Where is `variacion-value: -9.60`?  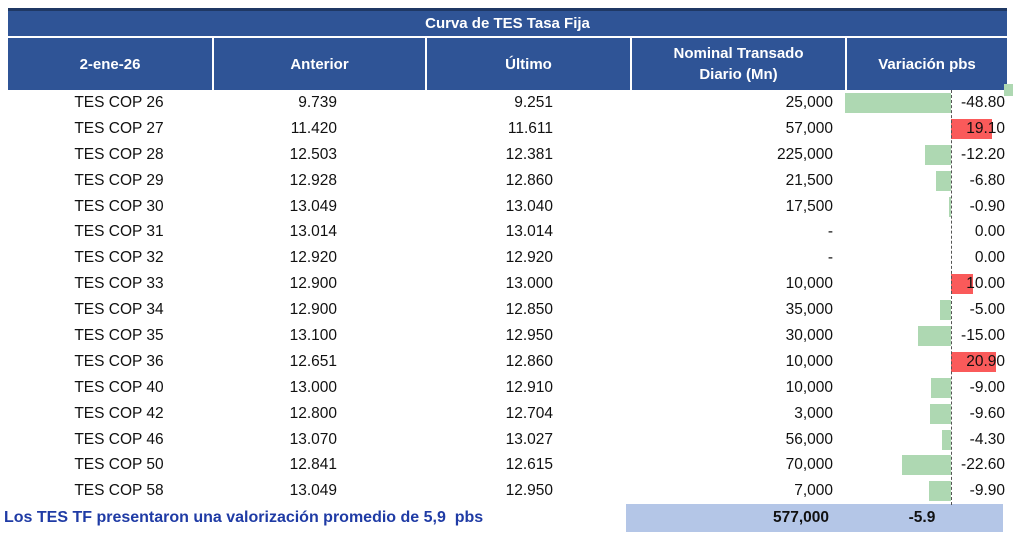 variacion-value: -9.60 is located at coordinates (987, 413).